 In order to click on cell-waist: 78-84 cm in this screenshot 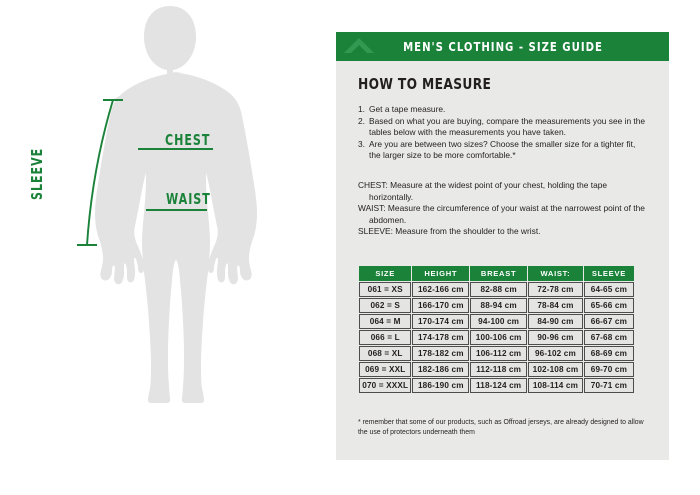, I will do `click(555, 305)`.